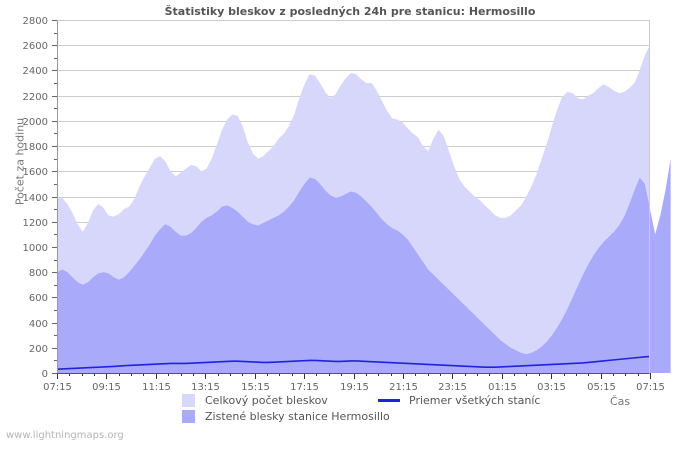 Image resolution: width=700 pixels, height=450 pixels. I want to click on legend-swatch-station, so click(188, 416).